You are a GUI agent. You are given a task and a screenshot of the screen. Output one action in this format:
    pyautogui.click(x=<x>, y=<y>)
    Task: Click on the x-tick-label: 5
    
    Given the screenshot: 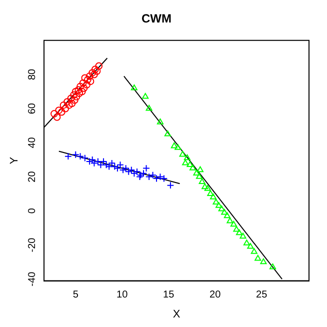 What is the action you would take?
    pyautogui.click(x=75, y=295)
    